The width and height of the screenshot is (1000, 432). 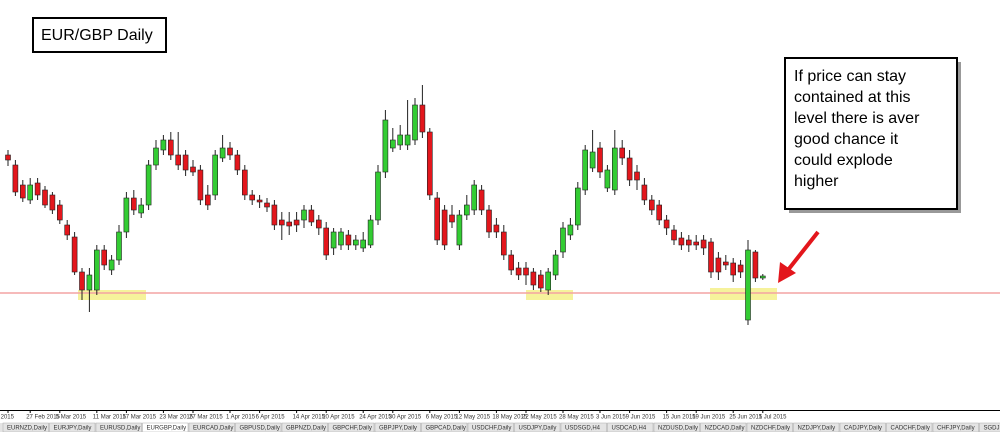 What do you see at coordinates (509, 418) in the screenshot?
I see `x-tick-label: 18 May 2015` at bounding box center [509, 418].